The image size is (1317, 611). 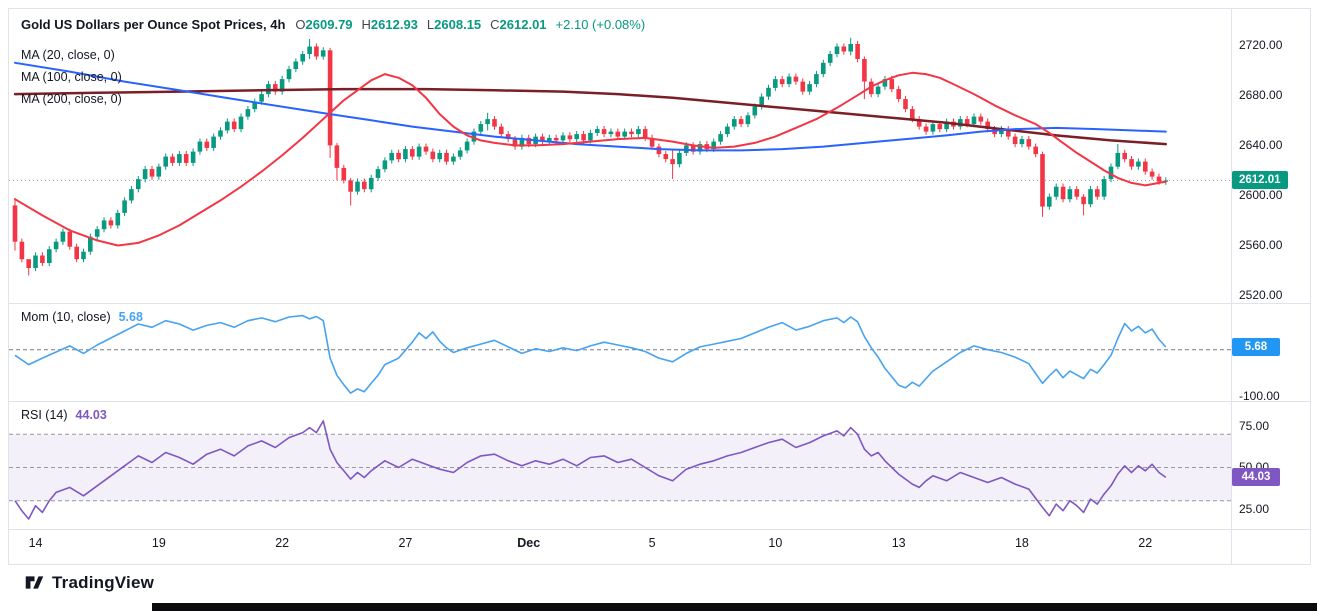 What do you see at coordinates (1271, 269) in the screenshot?
I see `price-axis` at bounding box center [1271, 269].